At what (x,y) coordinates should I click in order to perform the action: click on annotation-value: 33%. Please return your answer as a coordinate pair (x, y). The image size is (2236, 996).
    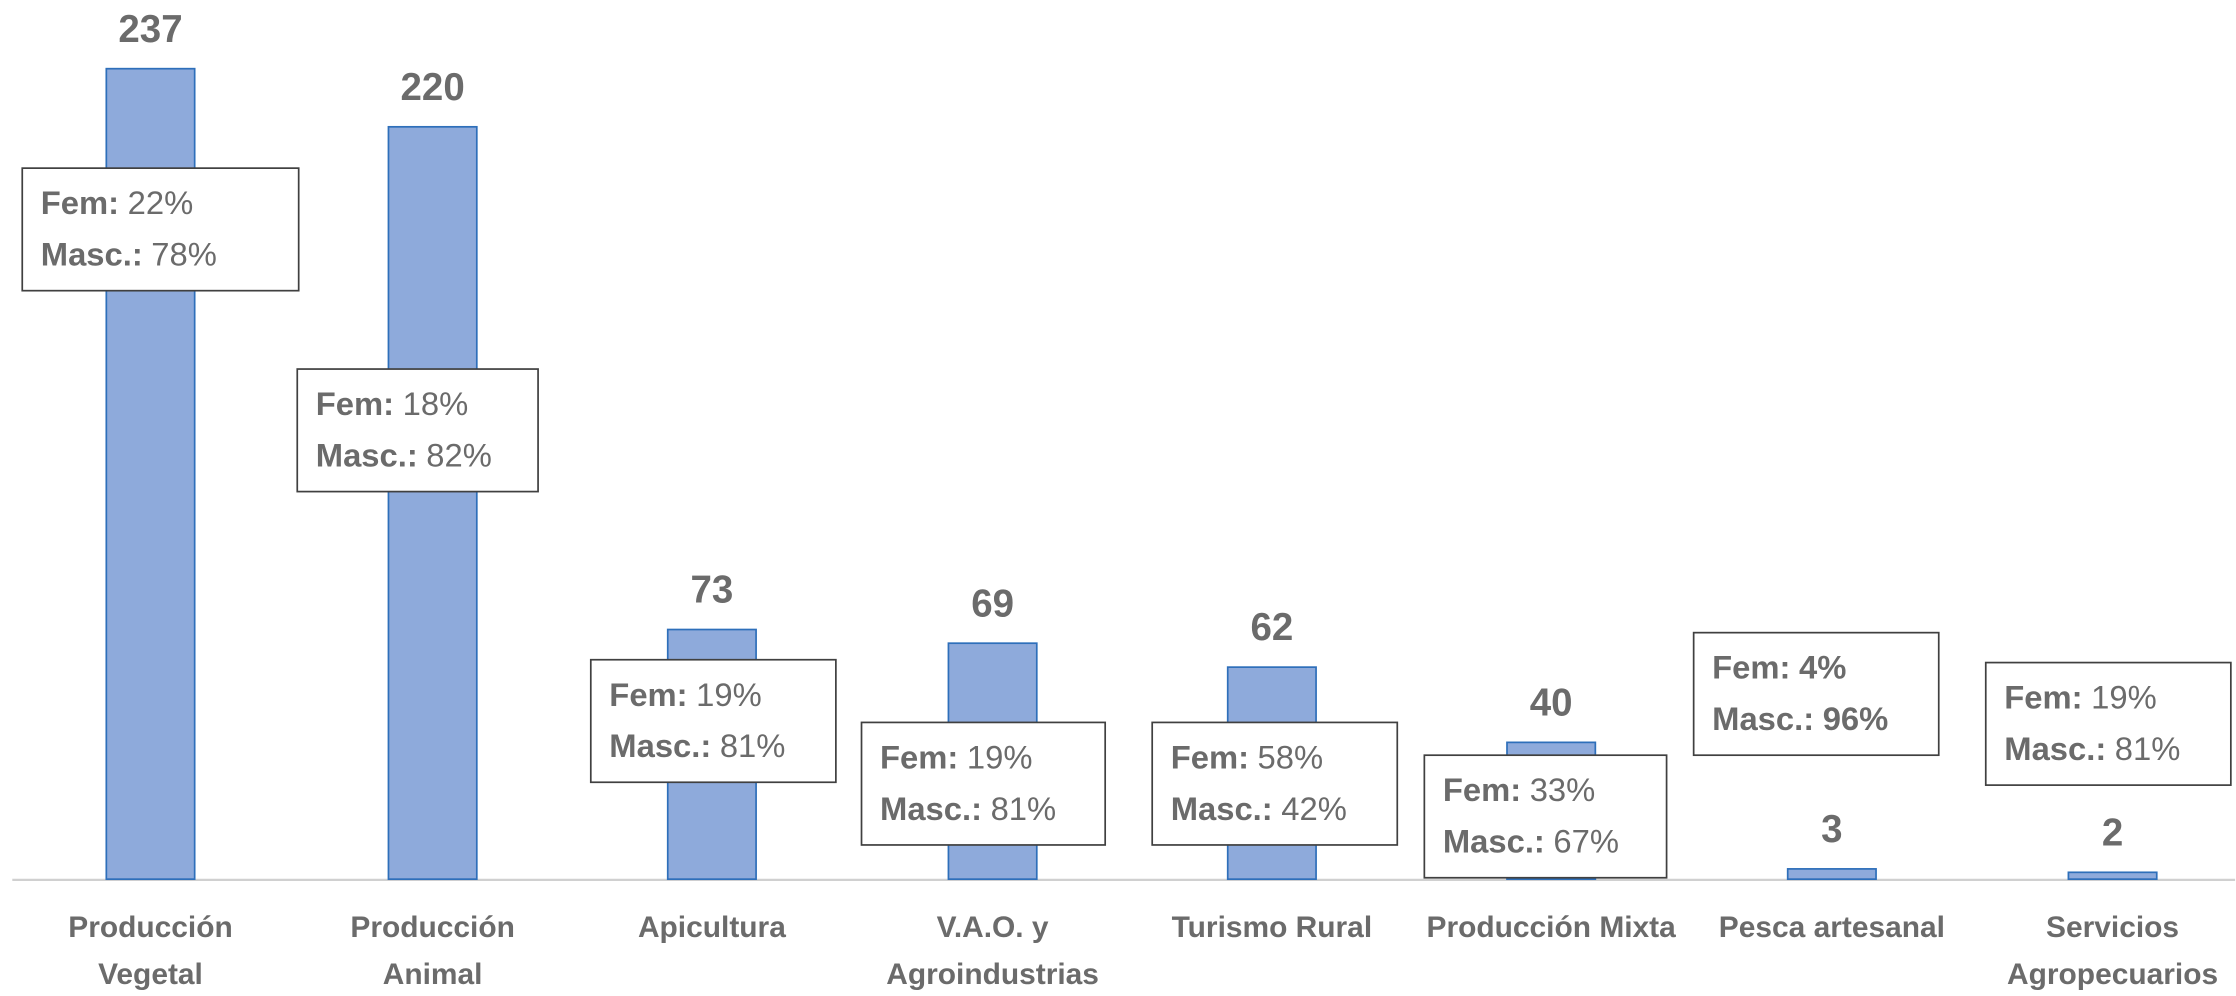
    Looking at the image, I should click on (1563, 789).